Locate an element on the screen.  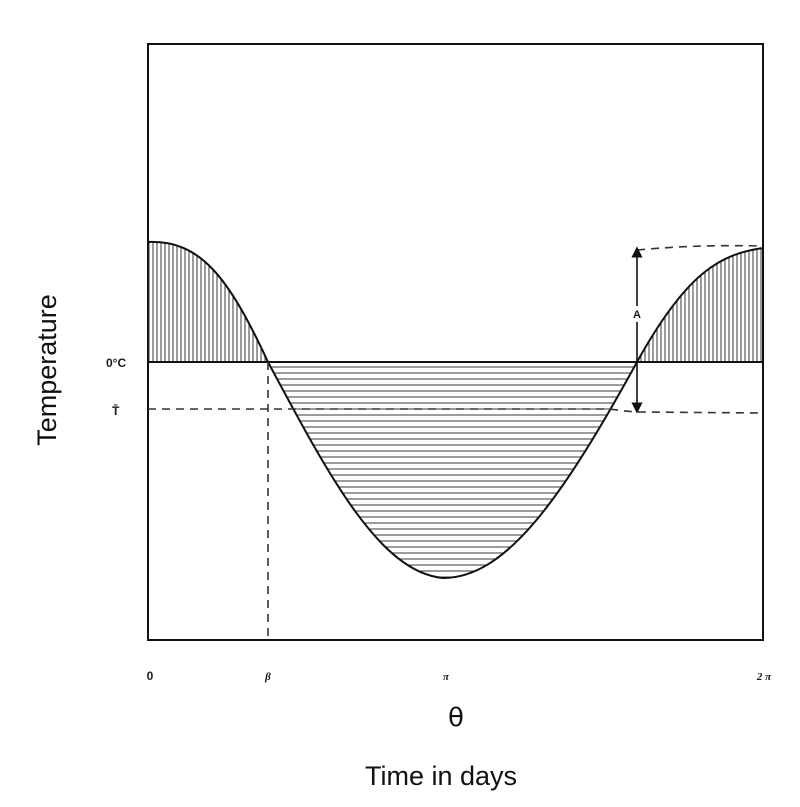
x-axis-symbol: θ is located at coordinates (456, 718).